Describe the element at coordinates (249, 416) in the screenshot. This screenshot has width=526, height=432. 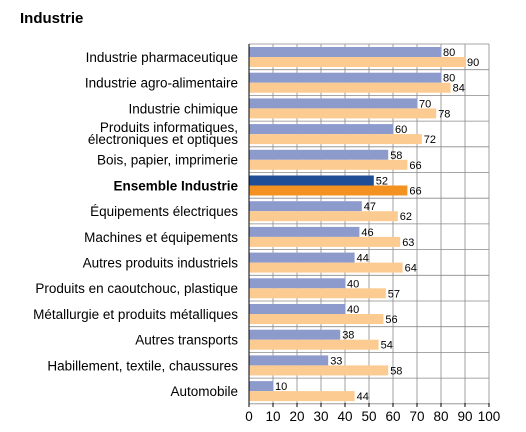
I see `x-tick-label: 0` at that location.